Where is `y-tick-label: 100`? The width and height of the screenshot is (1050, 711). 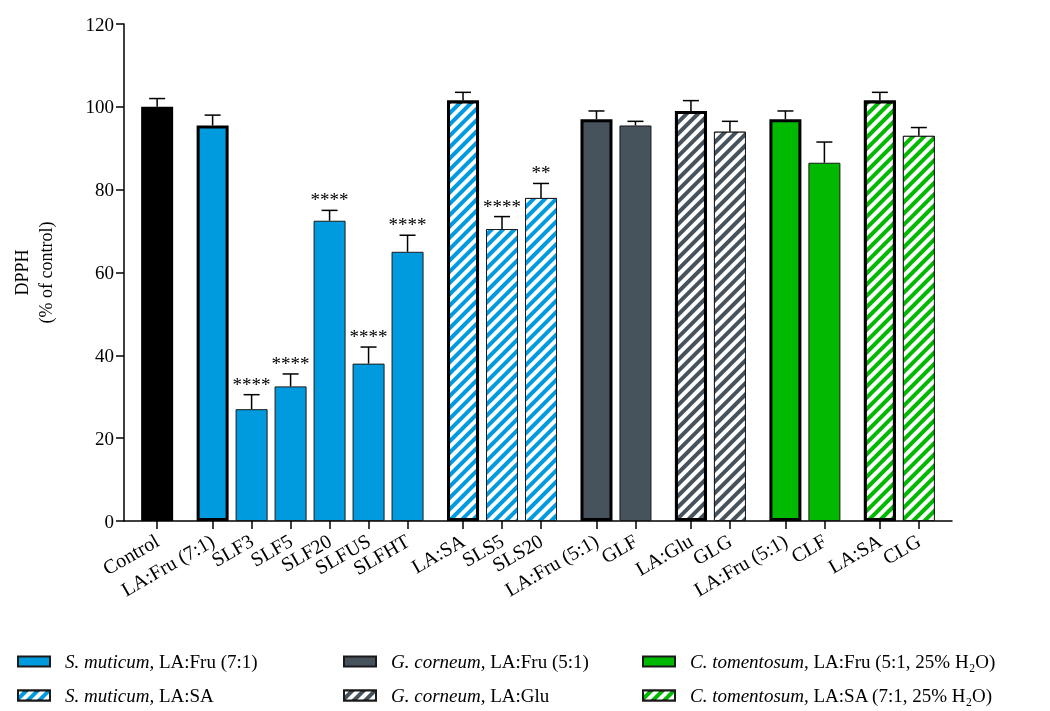
y-tick-label: 100 is located at coordinates (99, 107).